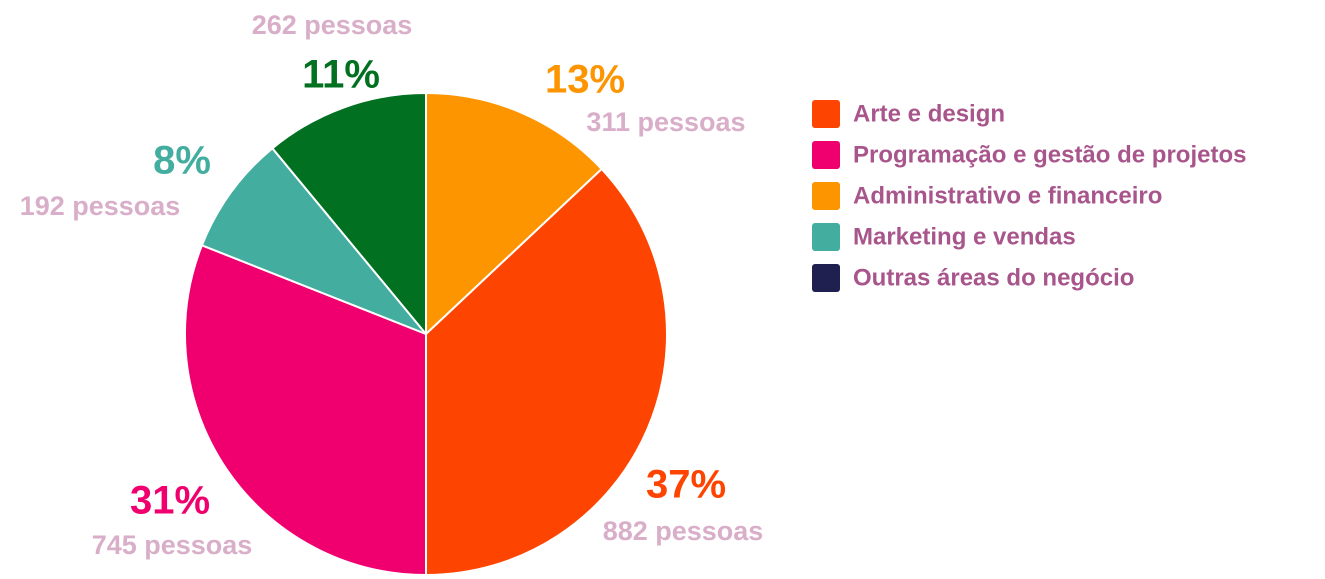  I want to click on count-label: 882 pessoas, so click(683, 531).